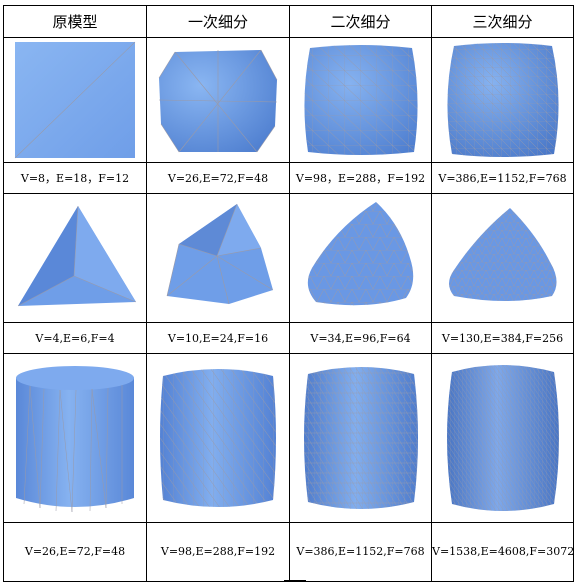 This screenshot has width=576, height=585. I want to click on tetra-original-cell, so click(75, 258).